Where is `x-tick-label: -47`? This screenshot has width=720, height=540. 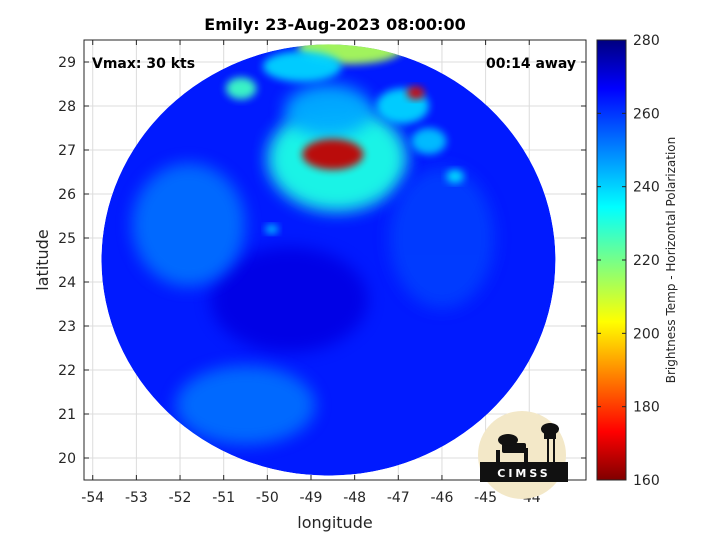 x-tick-label: -47 is located at coordinates (398, 498).